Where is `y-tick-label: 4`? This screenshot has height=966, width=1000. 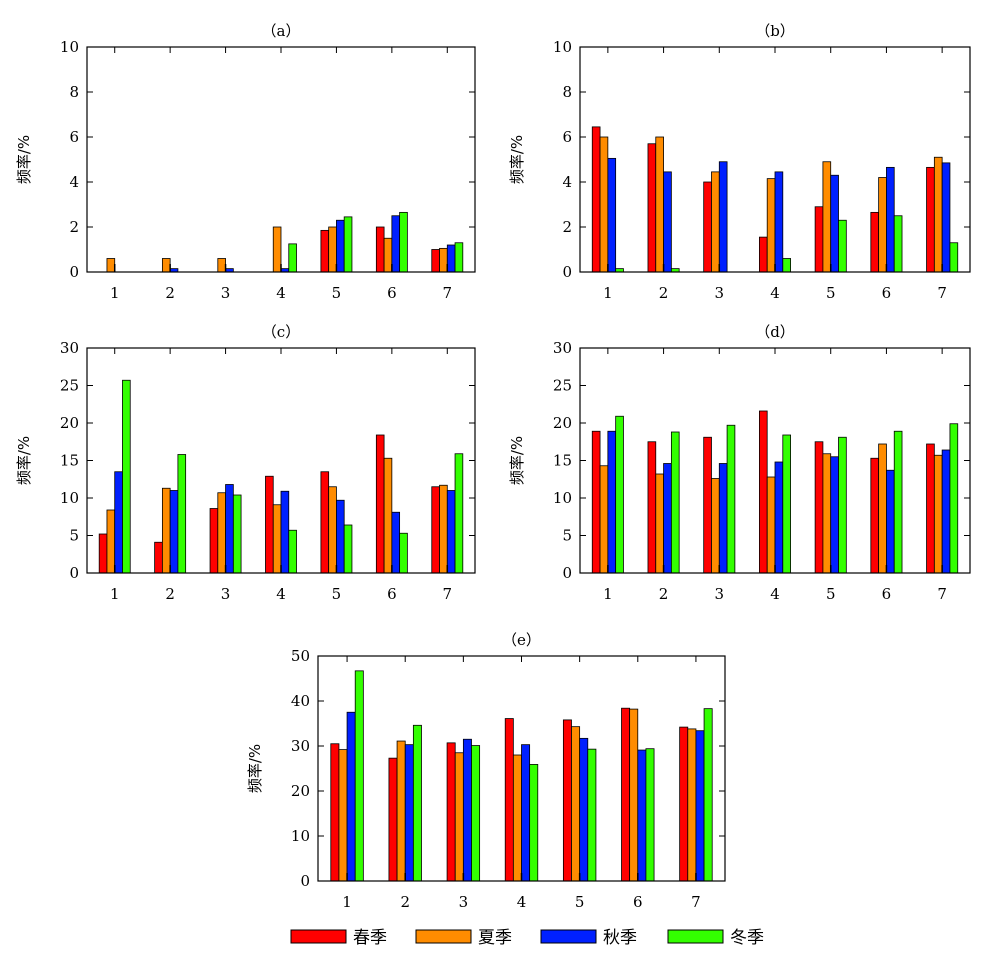 y-tick-label: 4 is located at coordinates (567, 182).